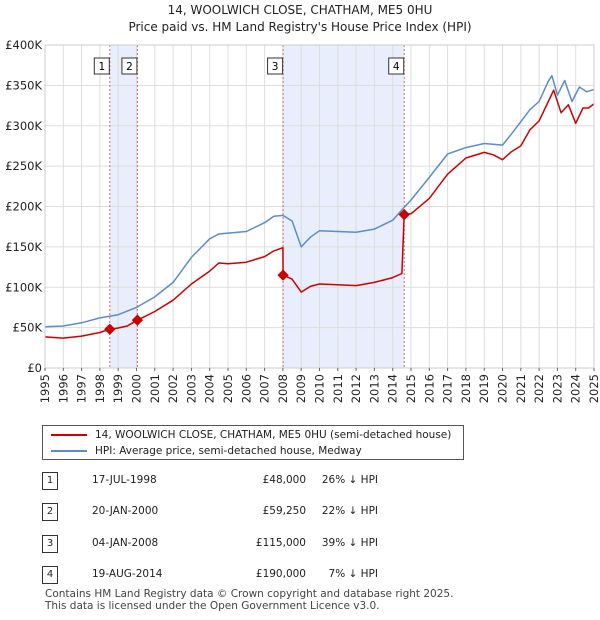 This screenshot has height=620, width=600. What do you see at coordinates (124, 480) in the screenshot?
I see `transaction-date: 17-JUL-1998` at bounding box center [124, 480].